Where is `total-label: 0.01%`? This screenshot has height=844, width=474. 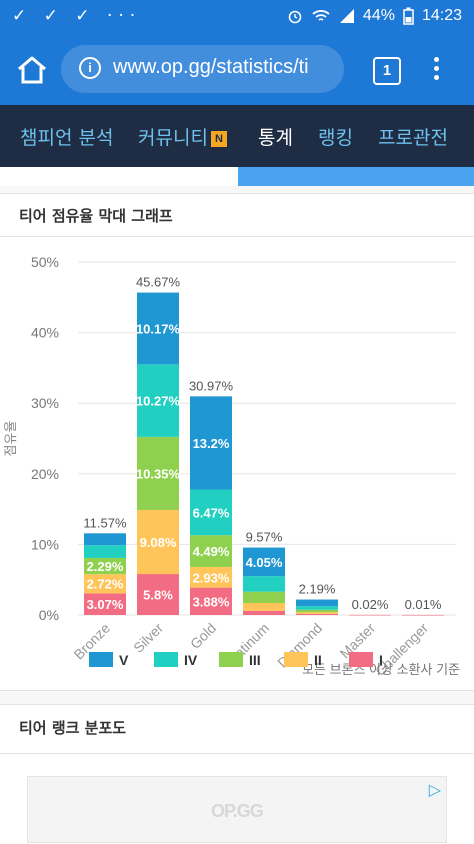 total-label: 0.01% is located at coordinates (423, 604).